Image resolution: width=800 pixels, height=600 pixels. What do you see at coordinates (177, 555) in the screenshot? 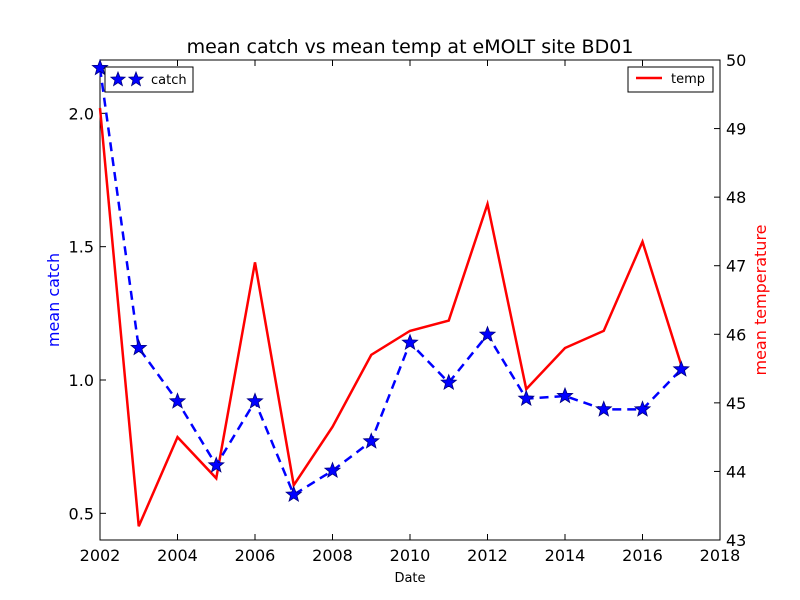
I see `x-tick-label: 2004` at bounding box center [177, 555].